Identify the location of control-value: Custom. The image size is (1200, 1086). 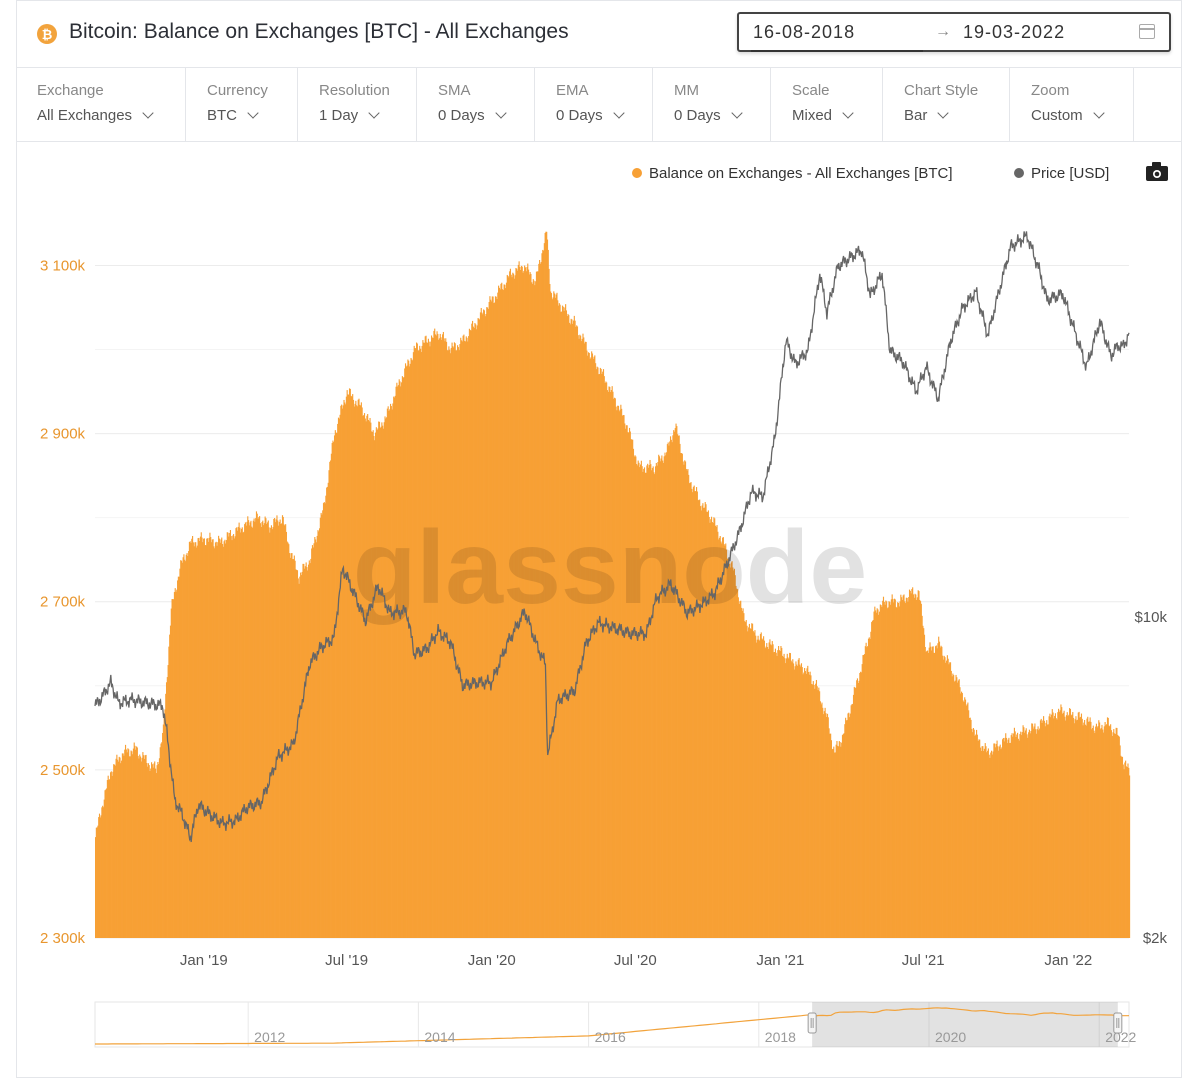
(1068, 115).